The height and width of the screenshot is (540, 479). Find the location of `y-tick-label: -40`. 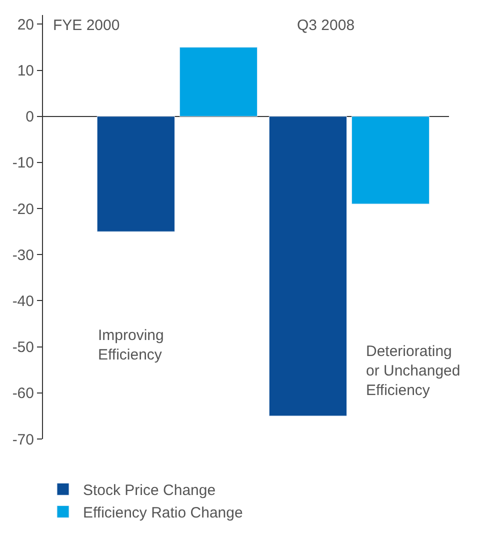

y-tick-label: -40 is located at coordinates (23, 301).